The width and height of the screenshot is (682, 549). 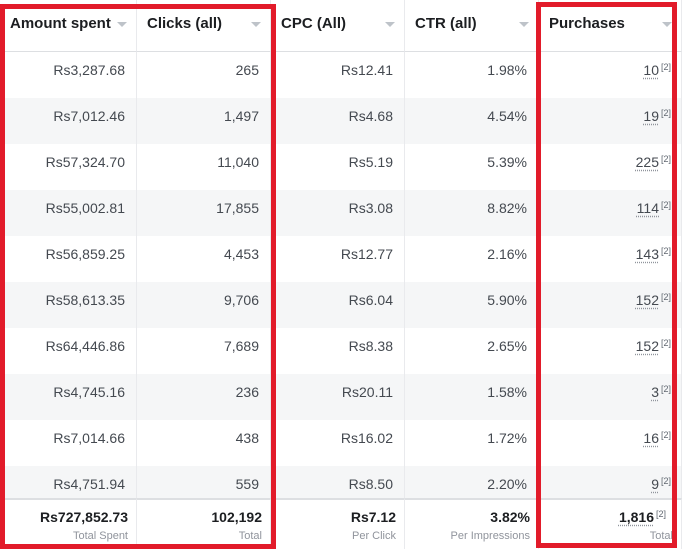 What do you see at coordinates (85, 346) in the screenshot?
I see `cell-value: Rs64,446.86` at bounding box center [85, 346].